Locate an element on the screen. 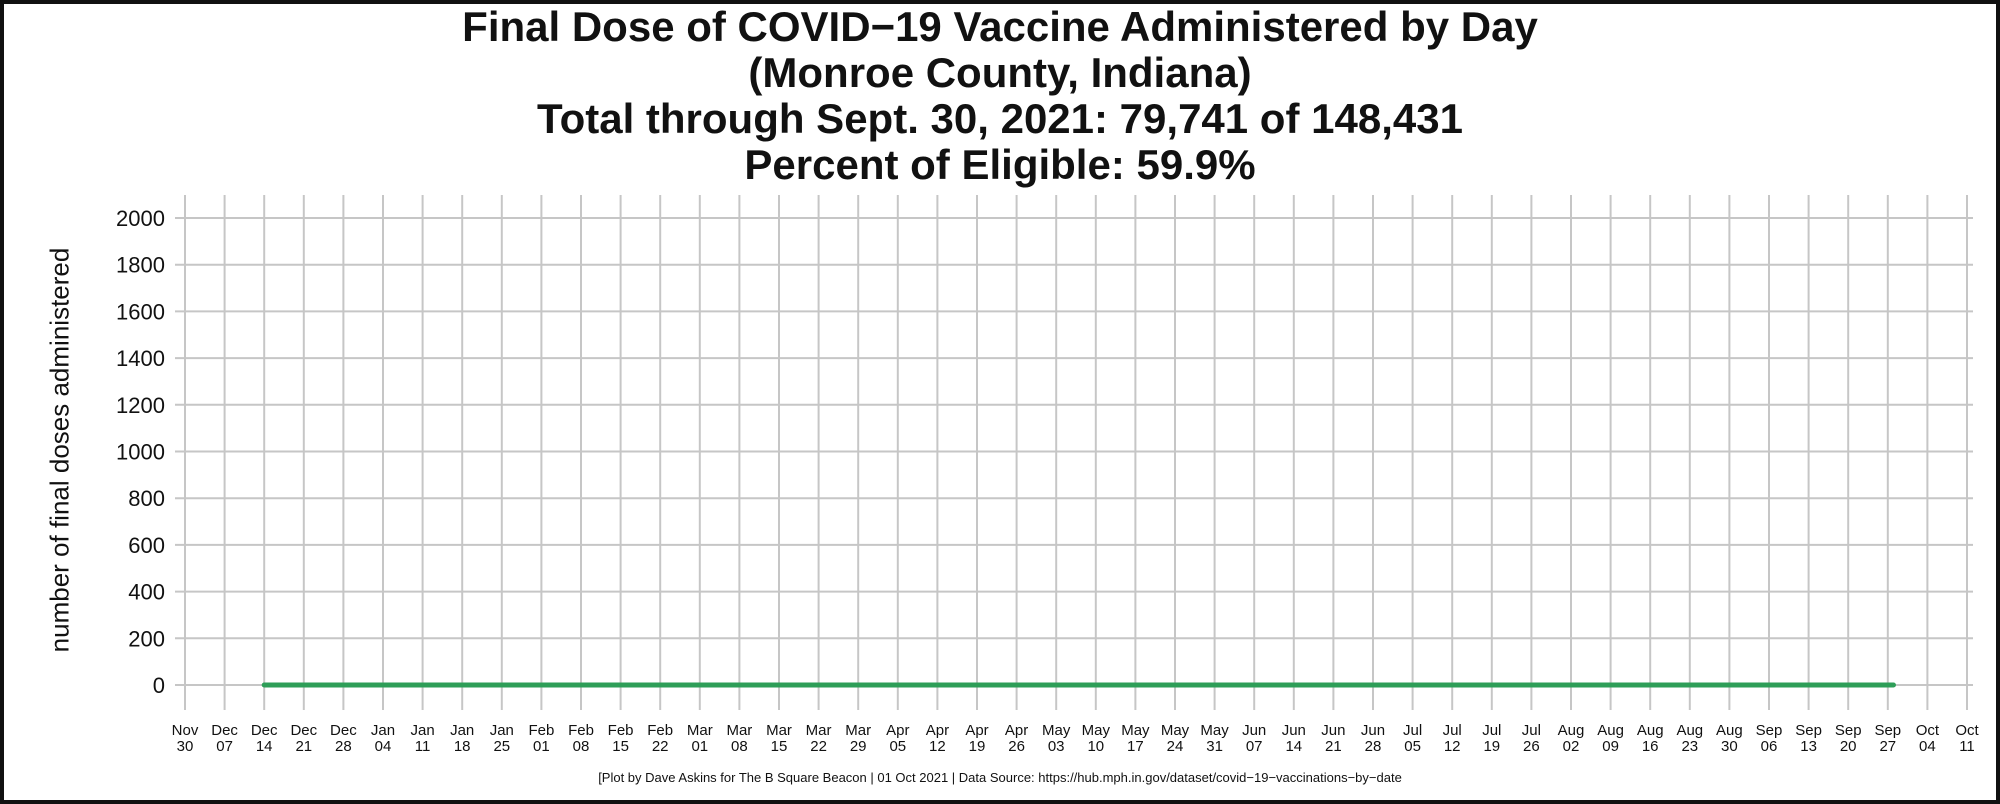 This screenshot has height=804, width=2000. x-tick-label: May 24 is located at coordinates (1175, 738).